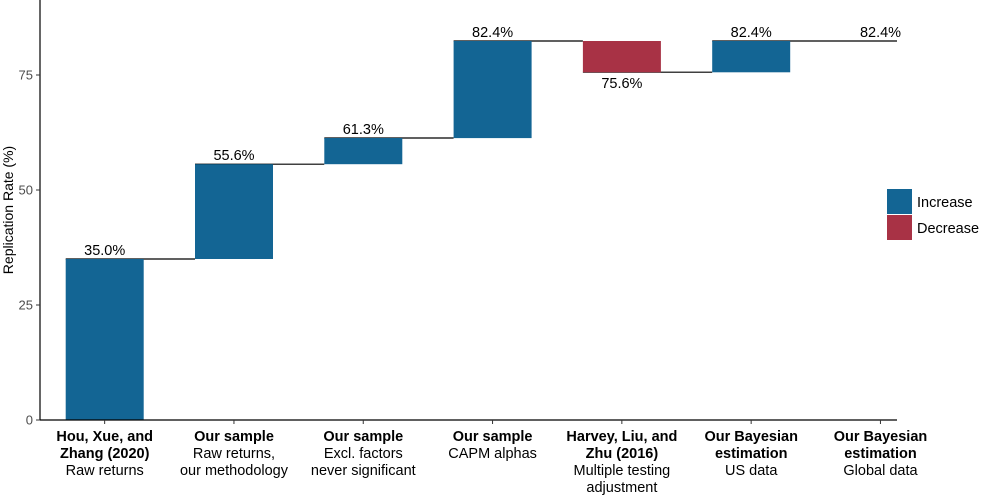 Image resolution: width=983 pixels, height=495 pixels. I want to click on legend-label-decrease: Decrease, so click(948, 229).